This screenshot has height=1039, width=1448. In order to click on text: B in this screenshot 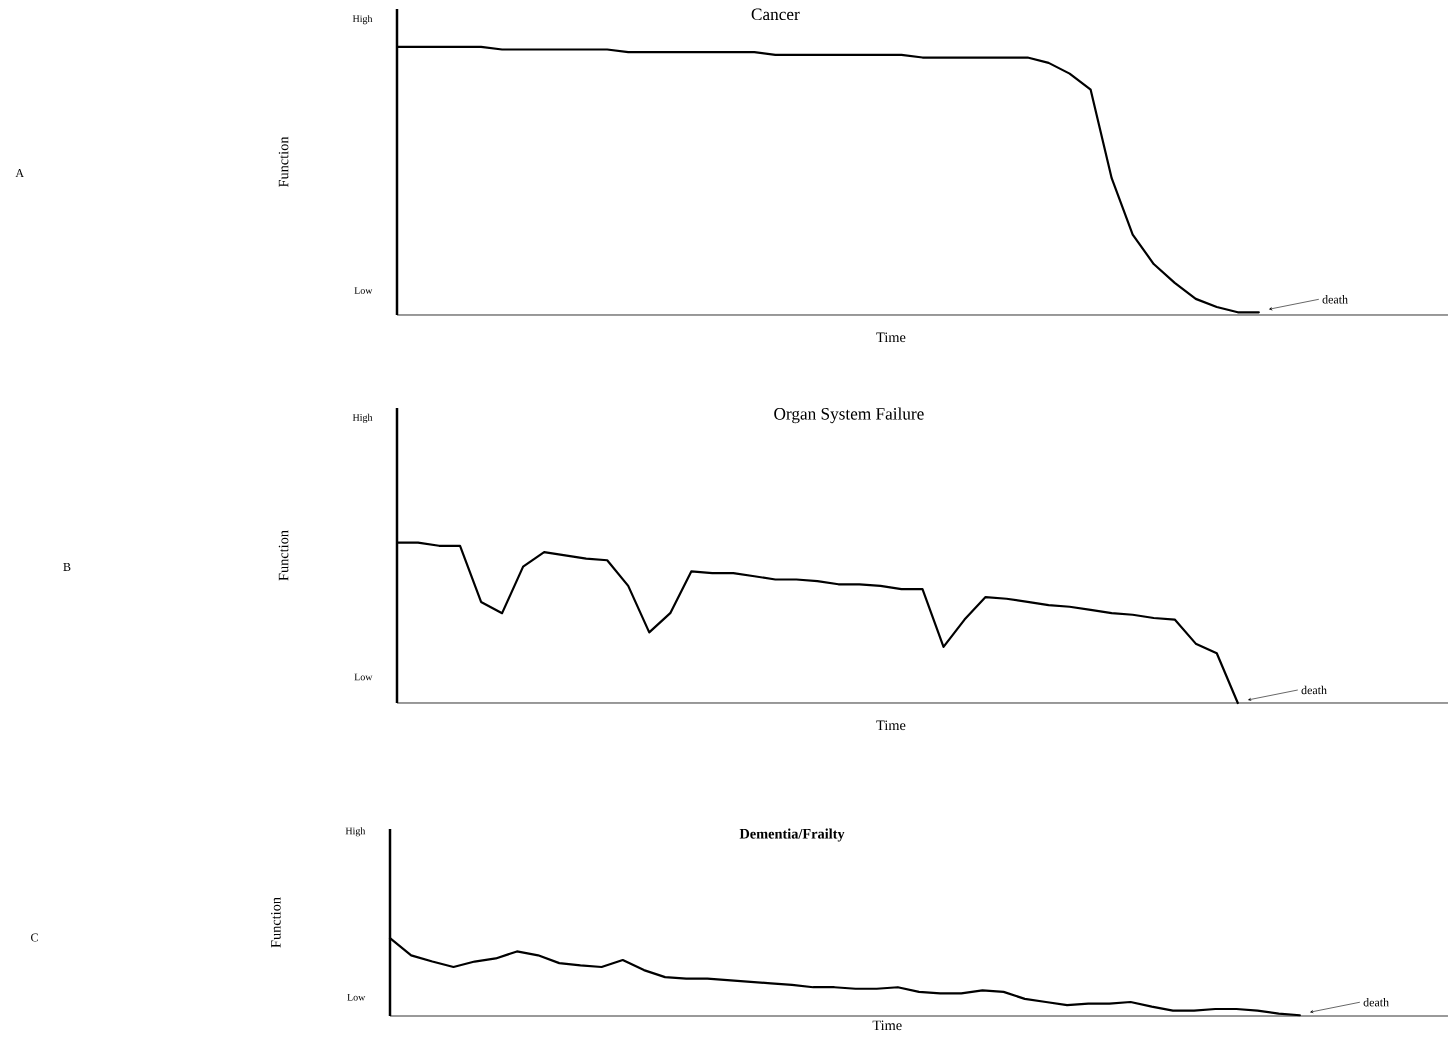, I will do `click(67, 567)`.